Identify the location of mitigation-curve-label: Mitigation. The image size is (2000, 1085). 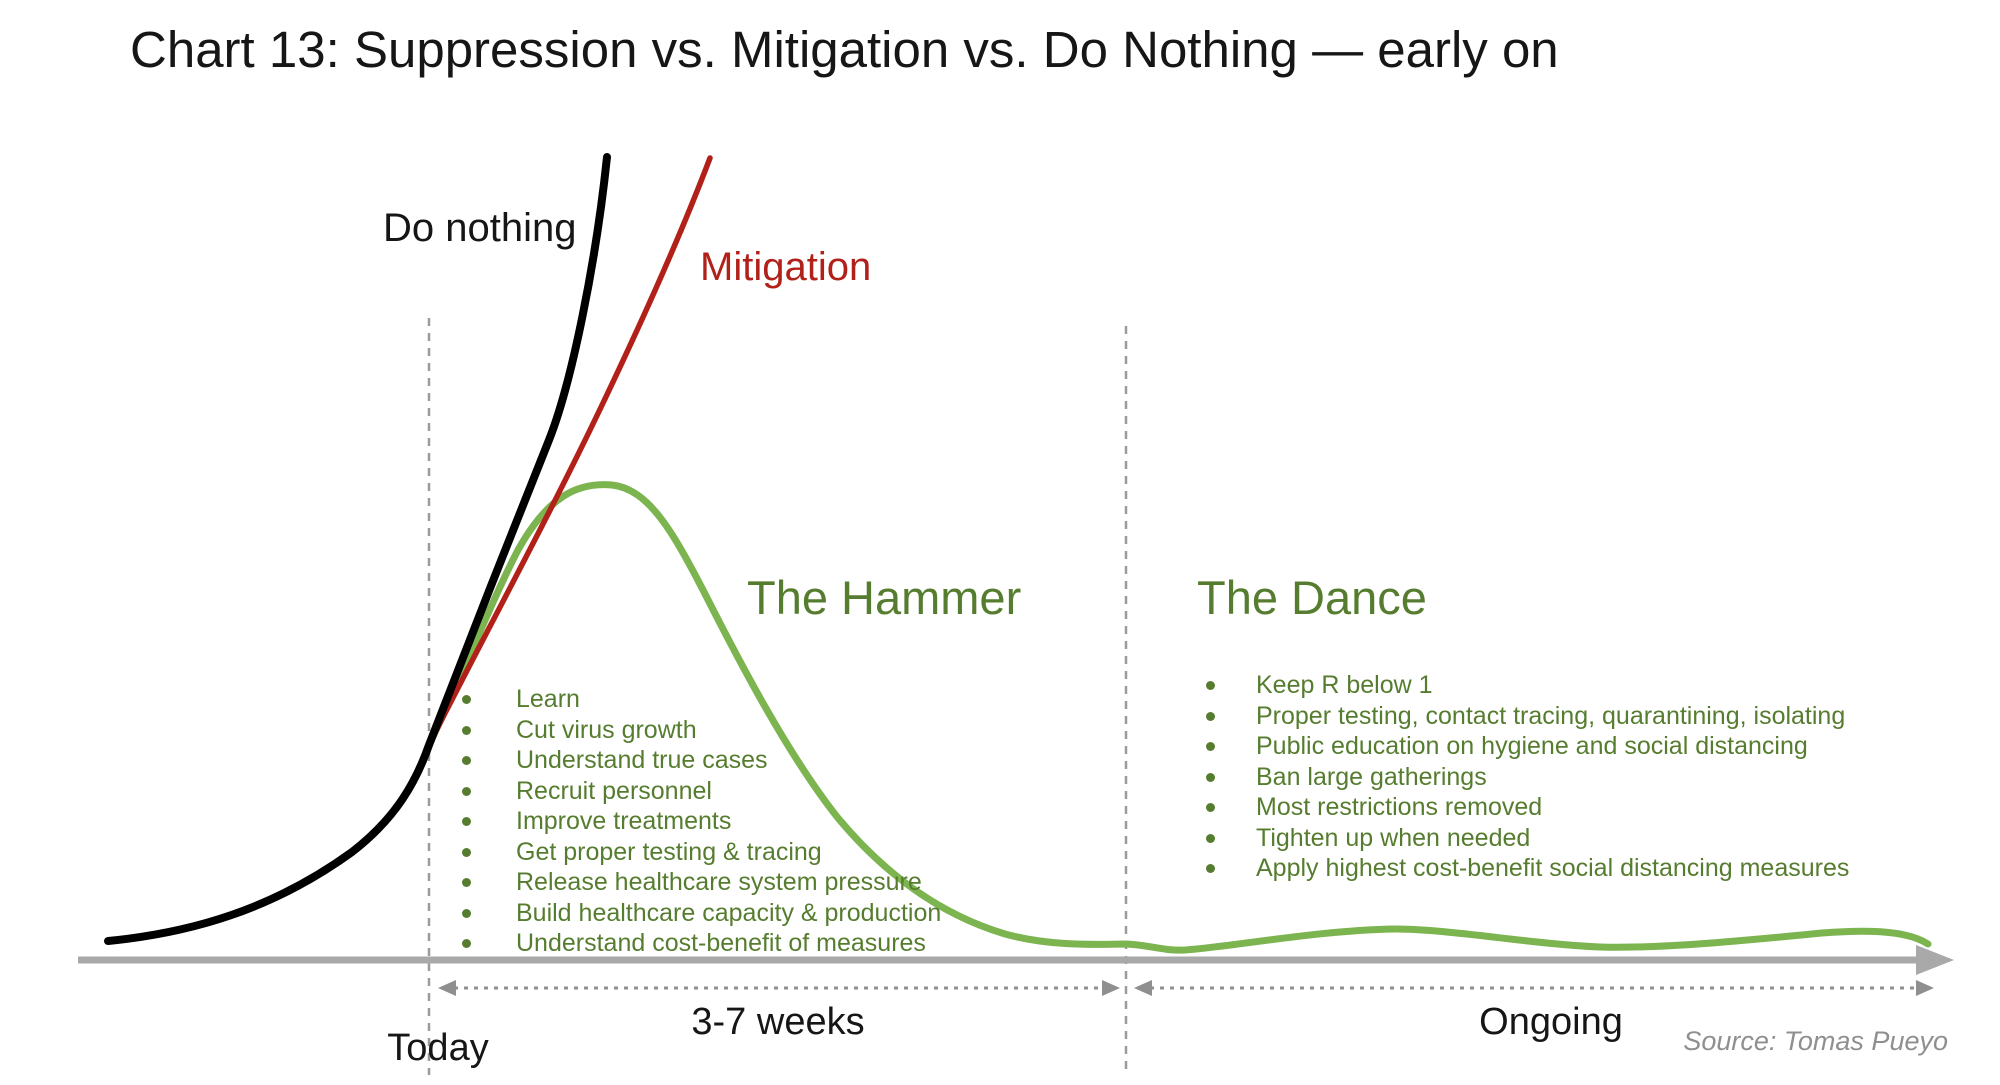
(786, 267).